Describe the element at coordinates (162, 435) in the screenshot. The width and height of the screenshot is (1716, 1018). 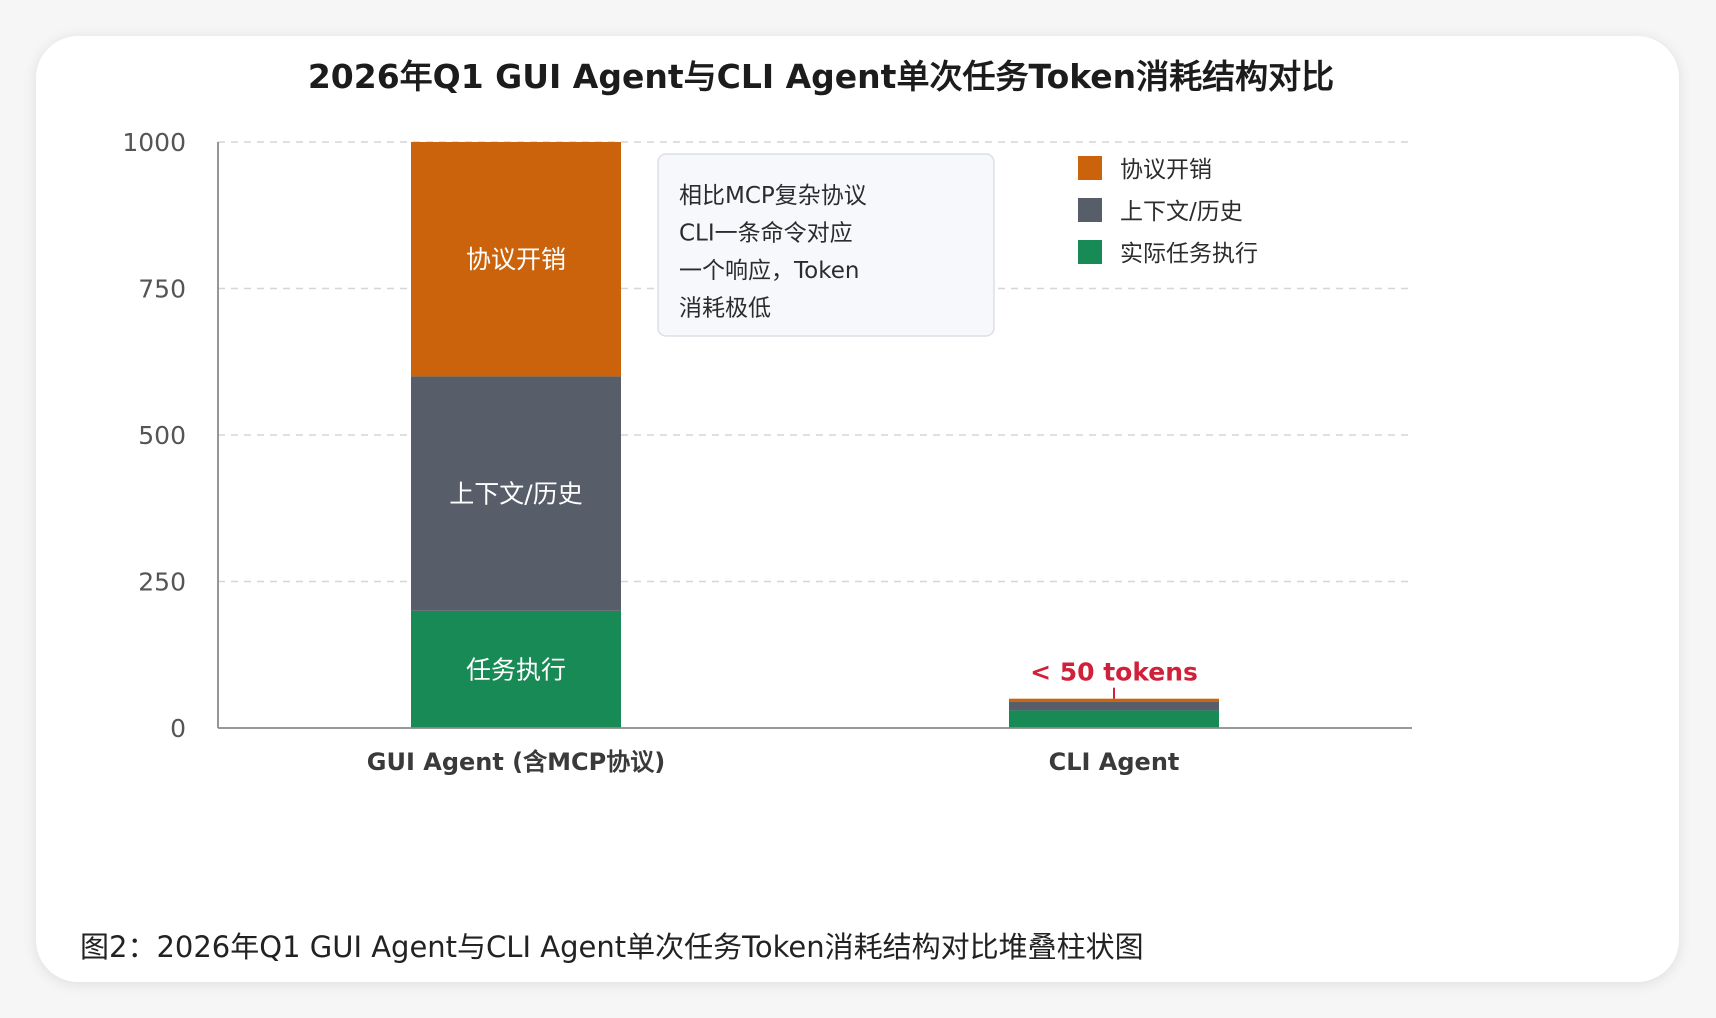
I see `y-tick-label: 500` at that location.